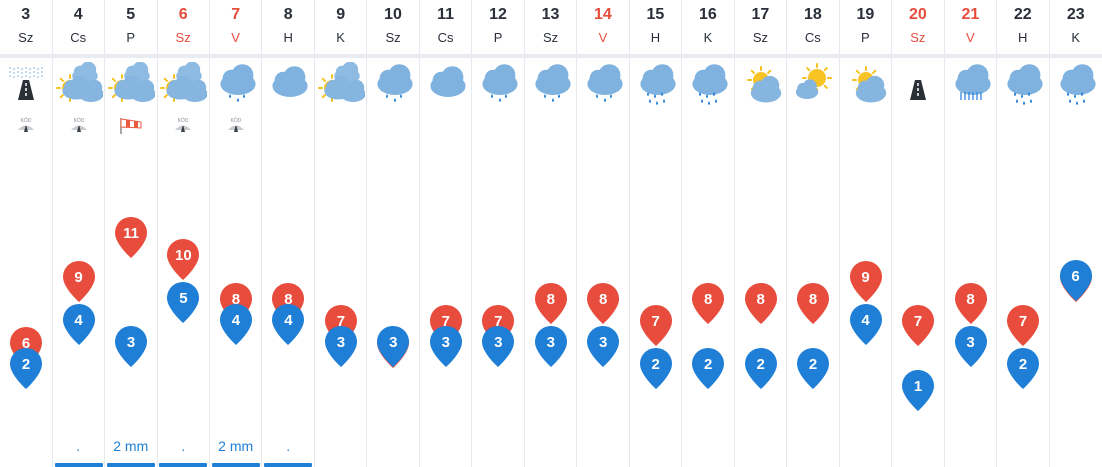 This screenshot has width=1102, height=467. I want to click on day-column: 3 Sz KÖD 6 2, so click(26, 233).